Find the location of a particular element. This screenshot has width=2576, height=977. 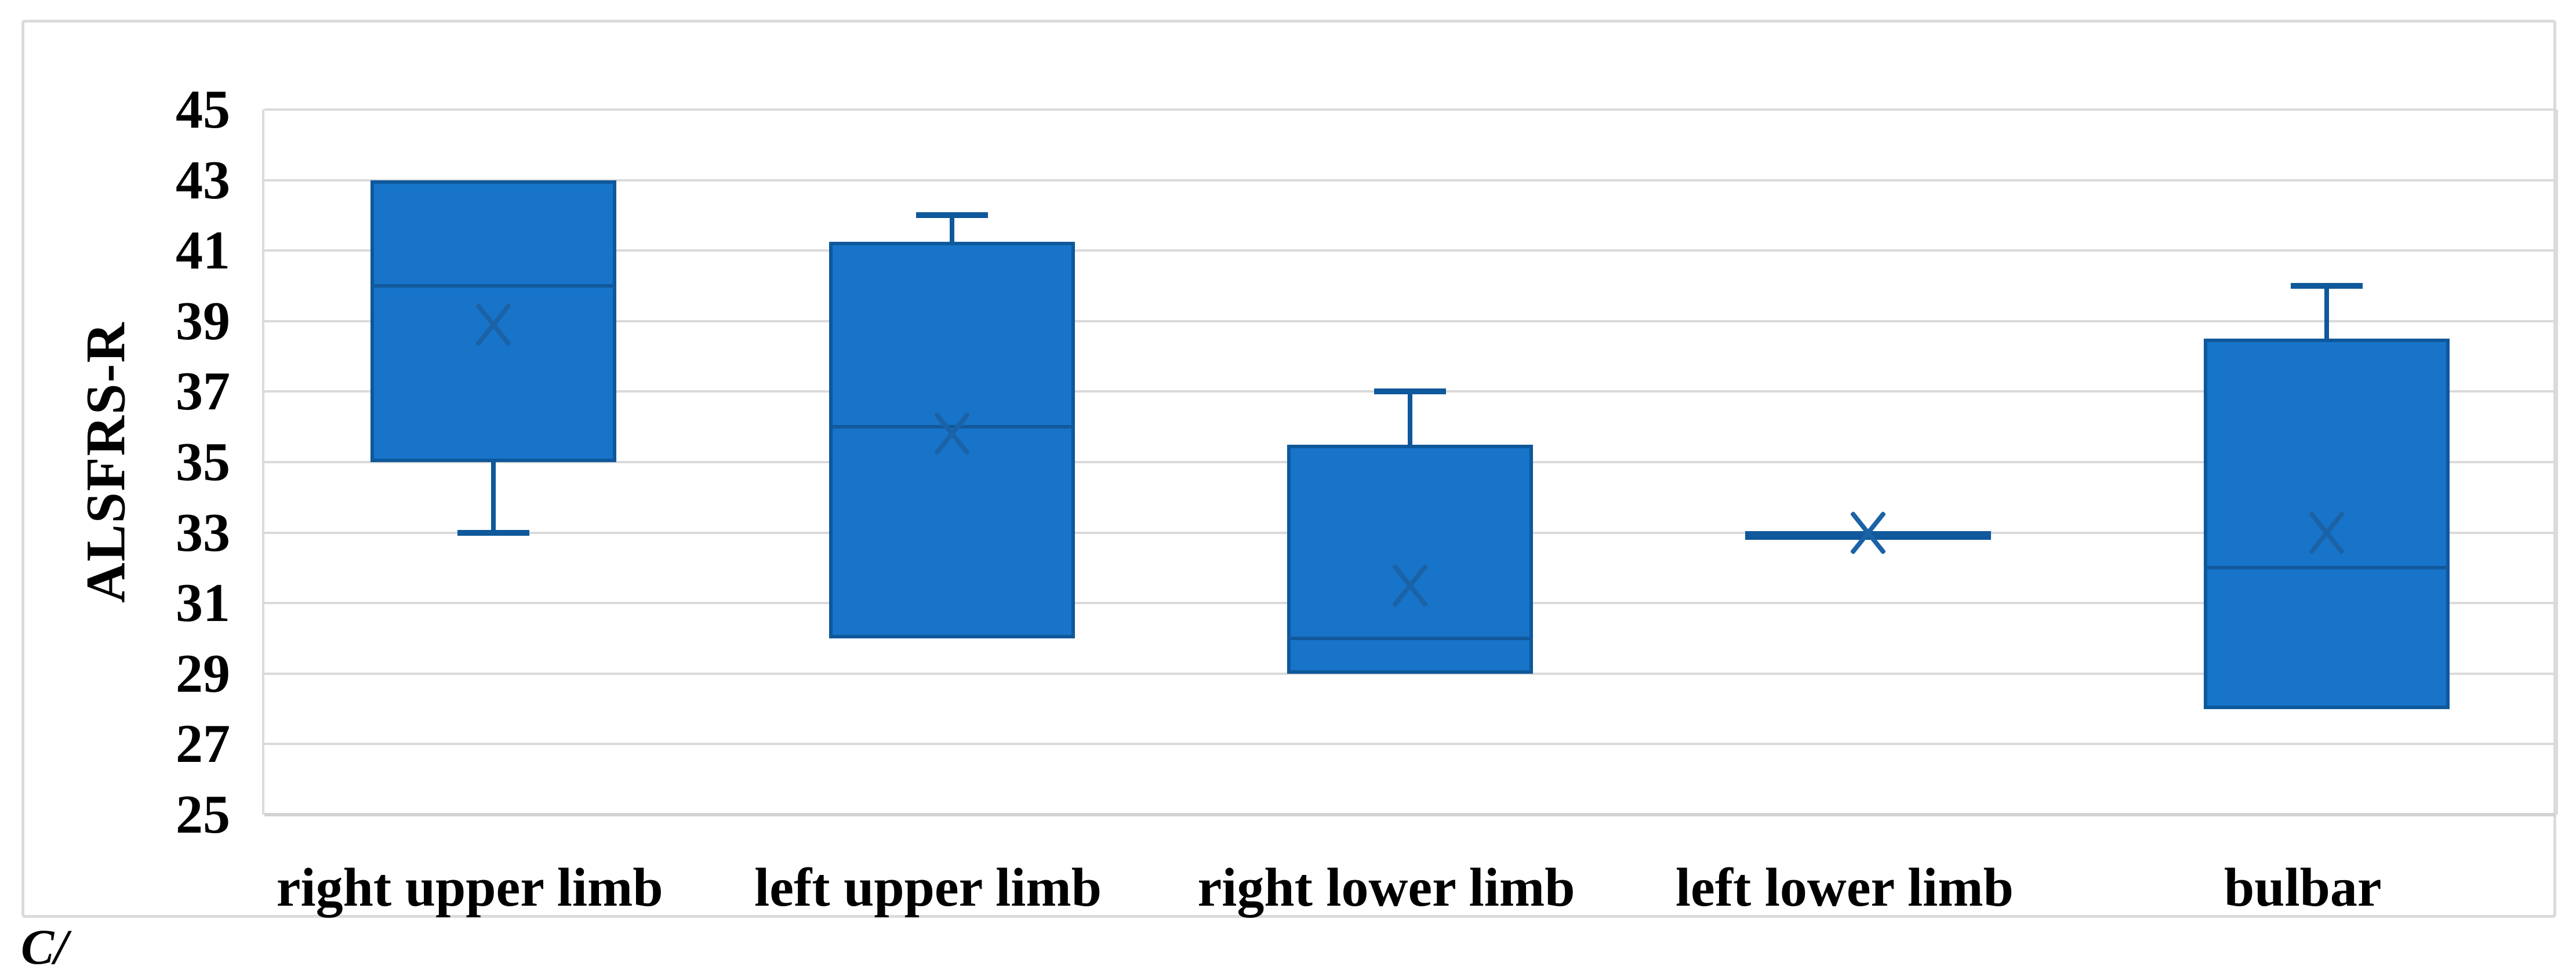

y-tick-label: 43 is located at coordinates (203, 180).